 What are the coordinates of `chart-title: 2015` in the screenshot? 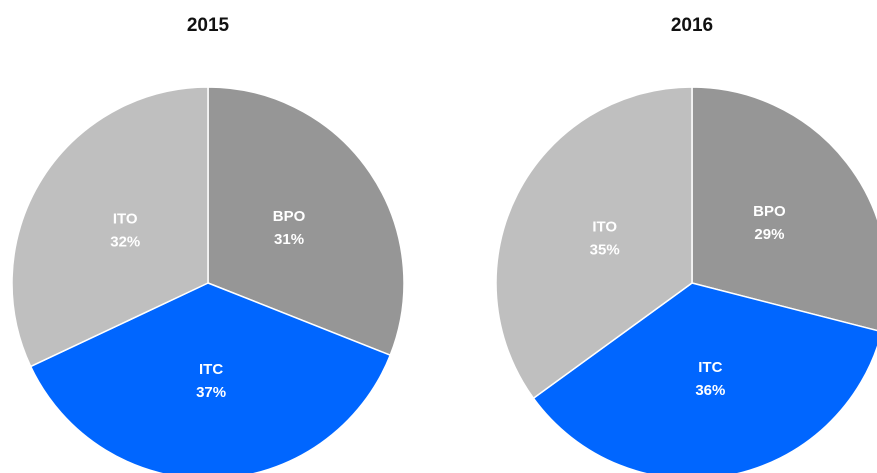 It's located at (208, 25).